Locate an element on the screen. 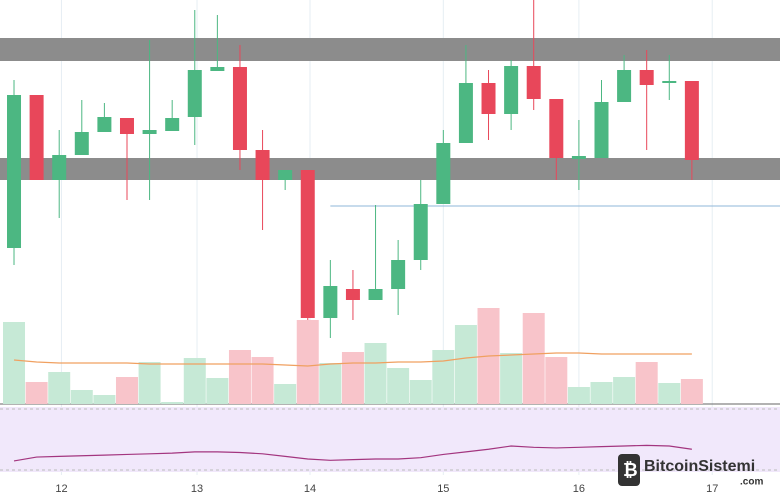  x-tick-label: 15 is located at coordinates (443, 489).